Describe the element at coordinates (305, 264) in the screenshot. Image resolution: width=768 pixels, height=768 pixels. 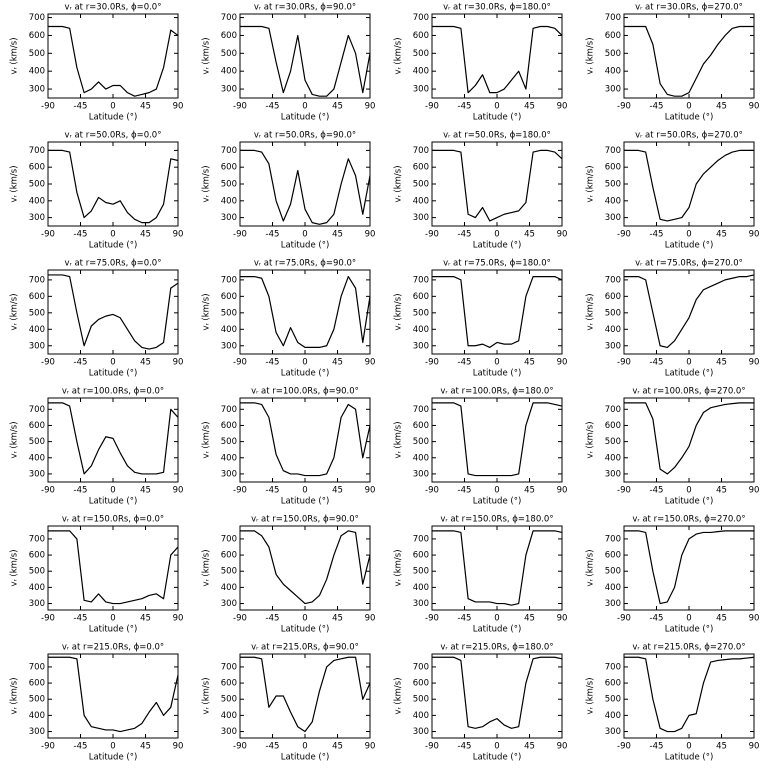
I see `chart-title: vᵣ at r=75.0Rs, ϕ=90.0°` at that location.